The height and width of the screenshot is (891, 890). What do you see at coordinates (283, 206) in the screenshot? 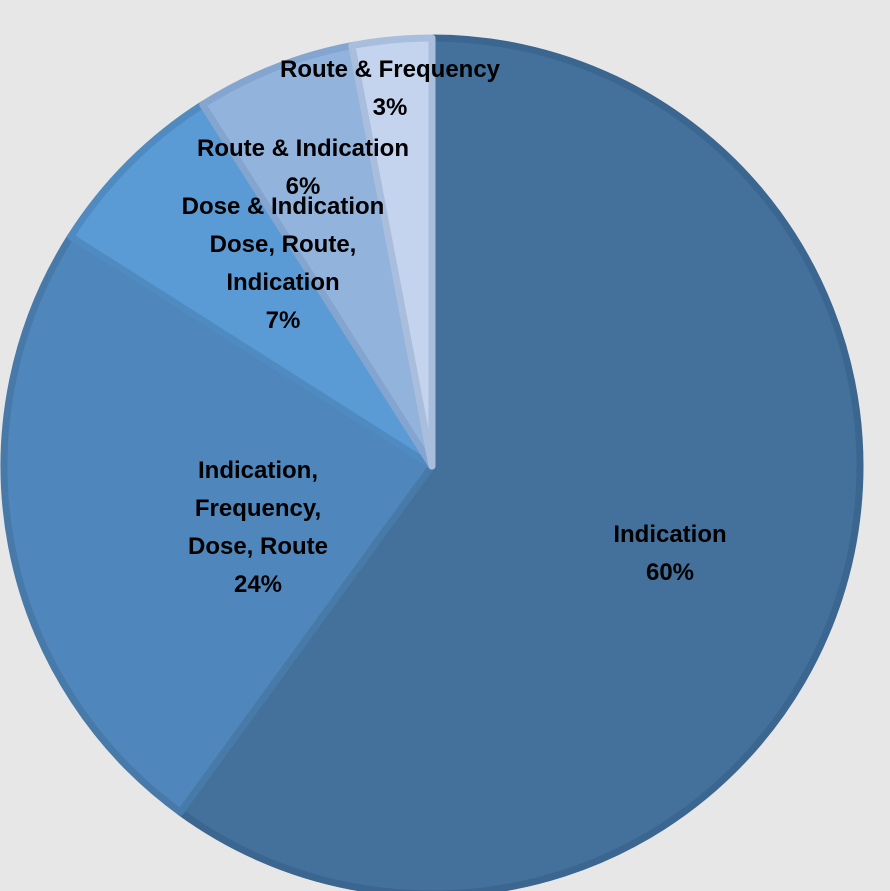
I see `pie-category-label-2: Dose & Indication` at bounding box center [283, 206].